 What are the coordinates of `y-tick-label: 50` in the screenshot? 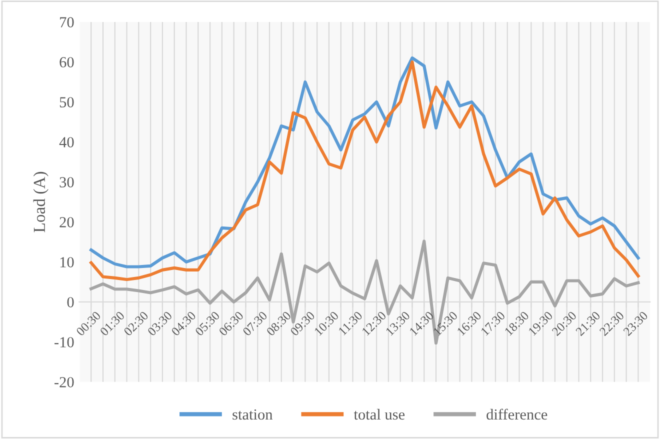 It's located at (67, 102).